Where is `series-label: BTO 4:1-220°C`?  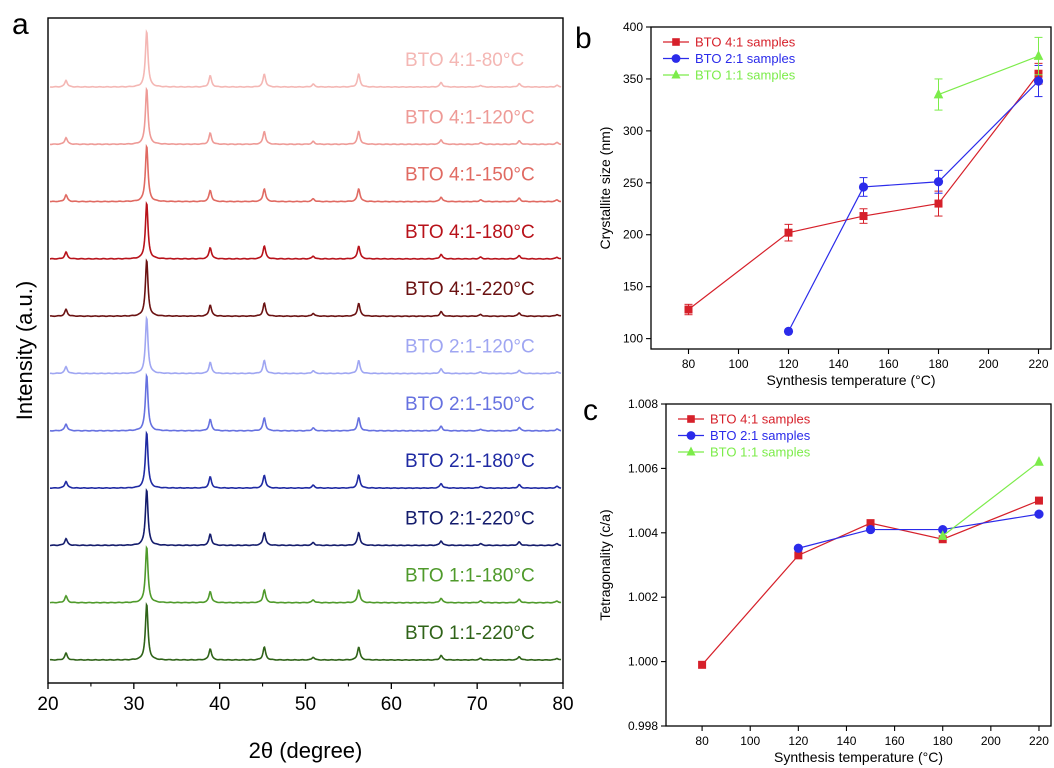
series-label: BTO 4:1-220°C is located at coordinates (470, 289).